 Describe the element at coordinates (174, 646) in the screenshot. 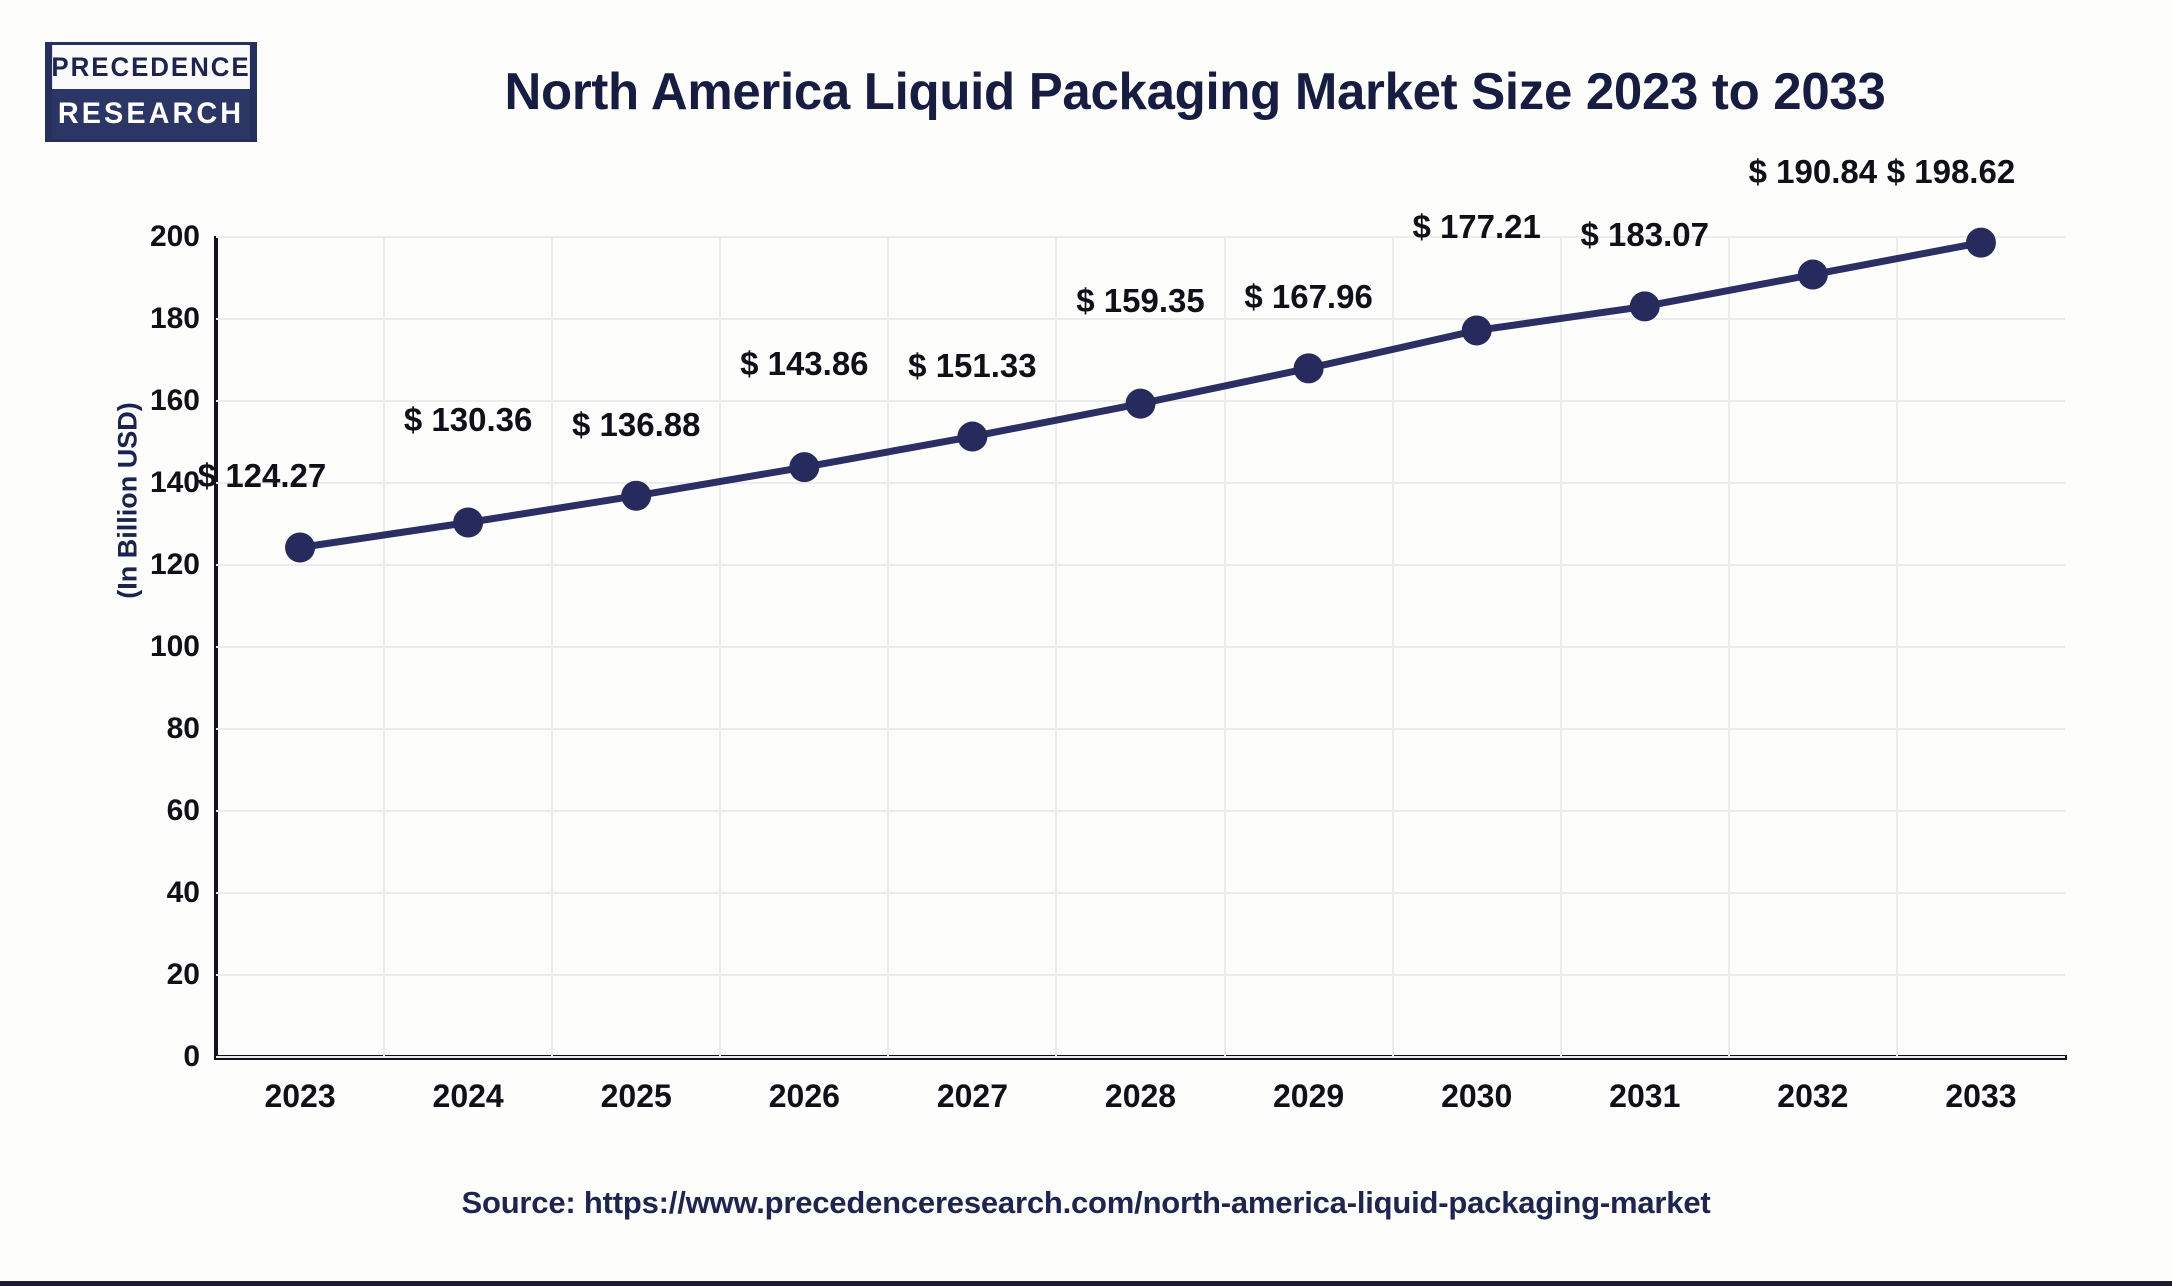

I see `y-axis-tick-label: 100` at that location.